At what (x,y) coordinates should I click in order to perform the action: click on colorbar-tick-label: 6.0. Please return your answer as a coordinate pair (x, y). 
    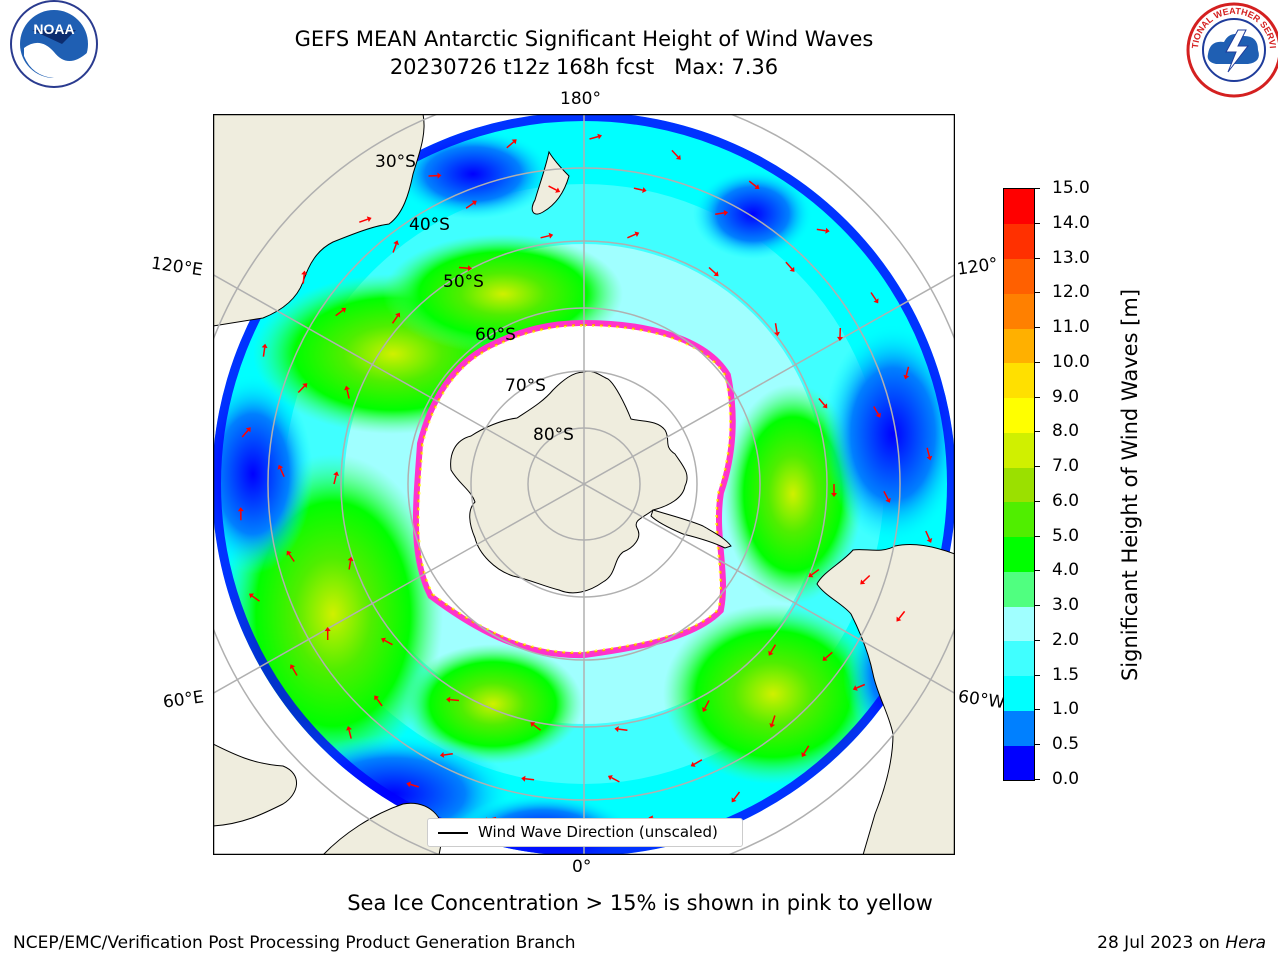
    Looking at the image, I should click on (1066, 500).